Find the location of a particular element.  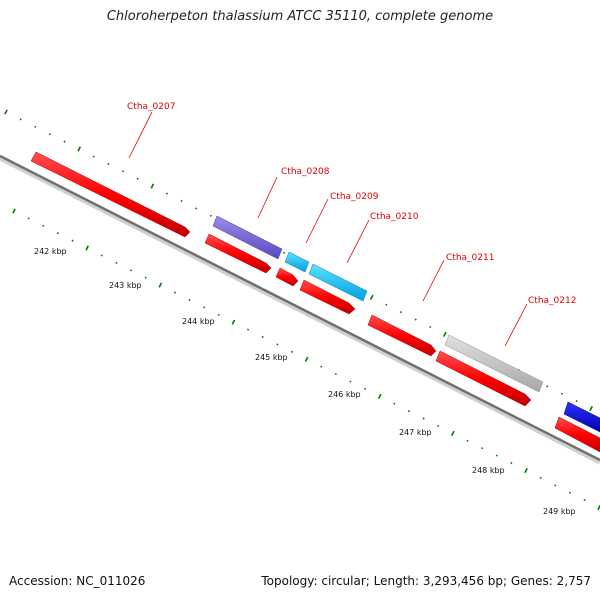

gene-label-ctha-0210: Ctha_0210 is located at coordinates (394, 217).